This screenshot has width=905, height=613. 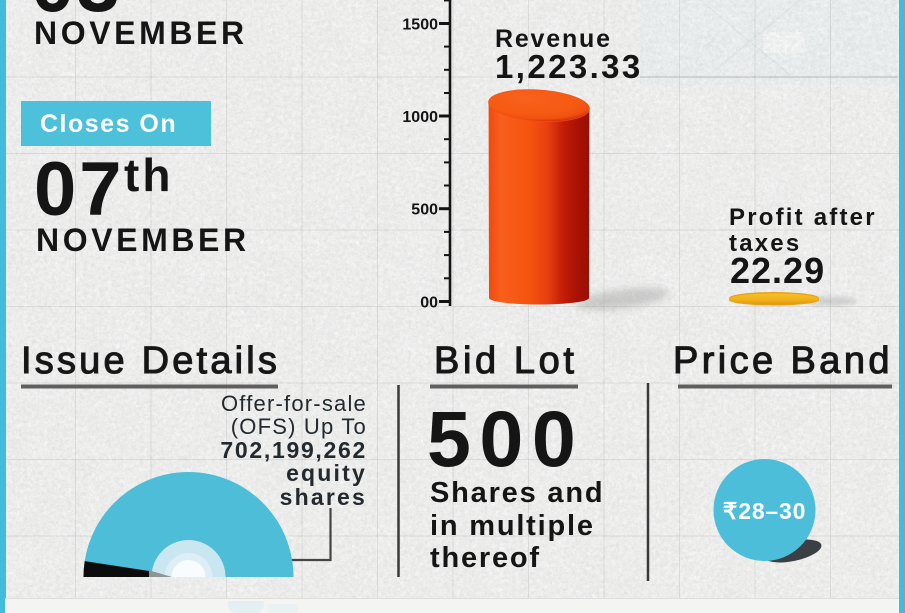 What do you see at coordinates (424, 210) in the screenshot?
I see `svg-text: 500` at bounding box center [424, 210].